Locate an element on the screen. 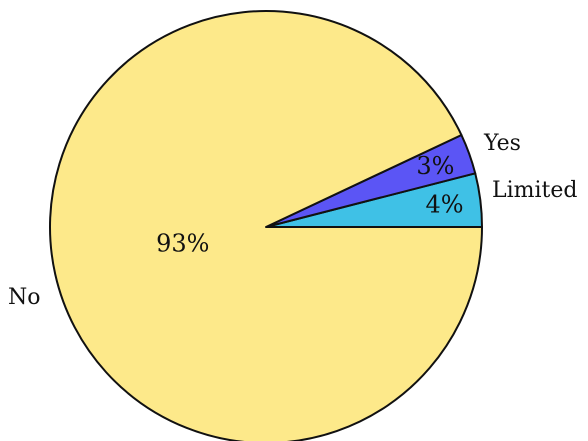 The image size is (588, 441). percent-label-no: 93% is located at coordinates (182, 243).